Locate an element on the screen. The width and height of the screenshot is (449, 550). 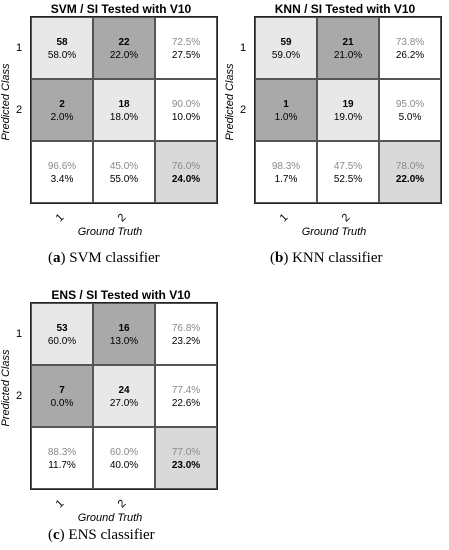
matrix-cell-secondary: 21.0% is located at coordinates (348, 55).